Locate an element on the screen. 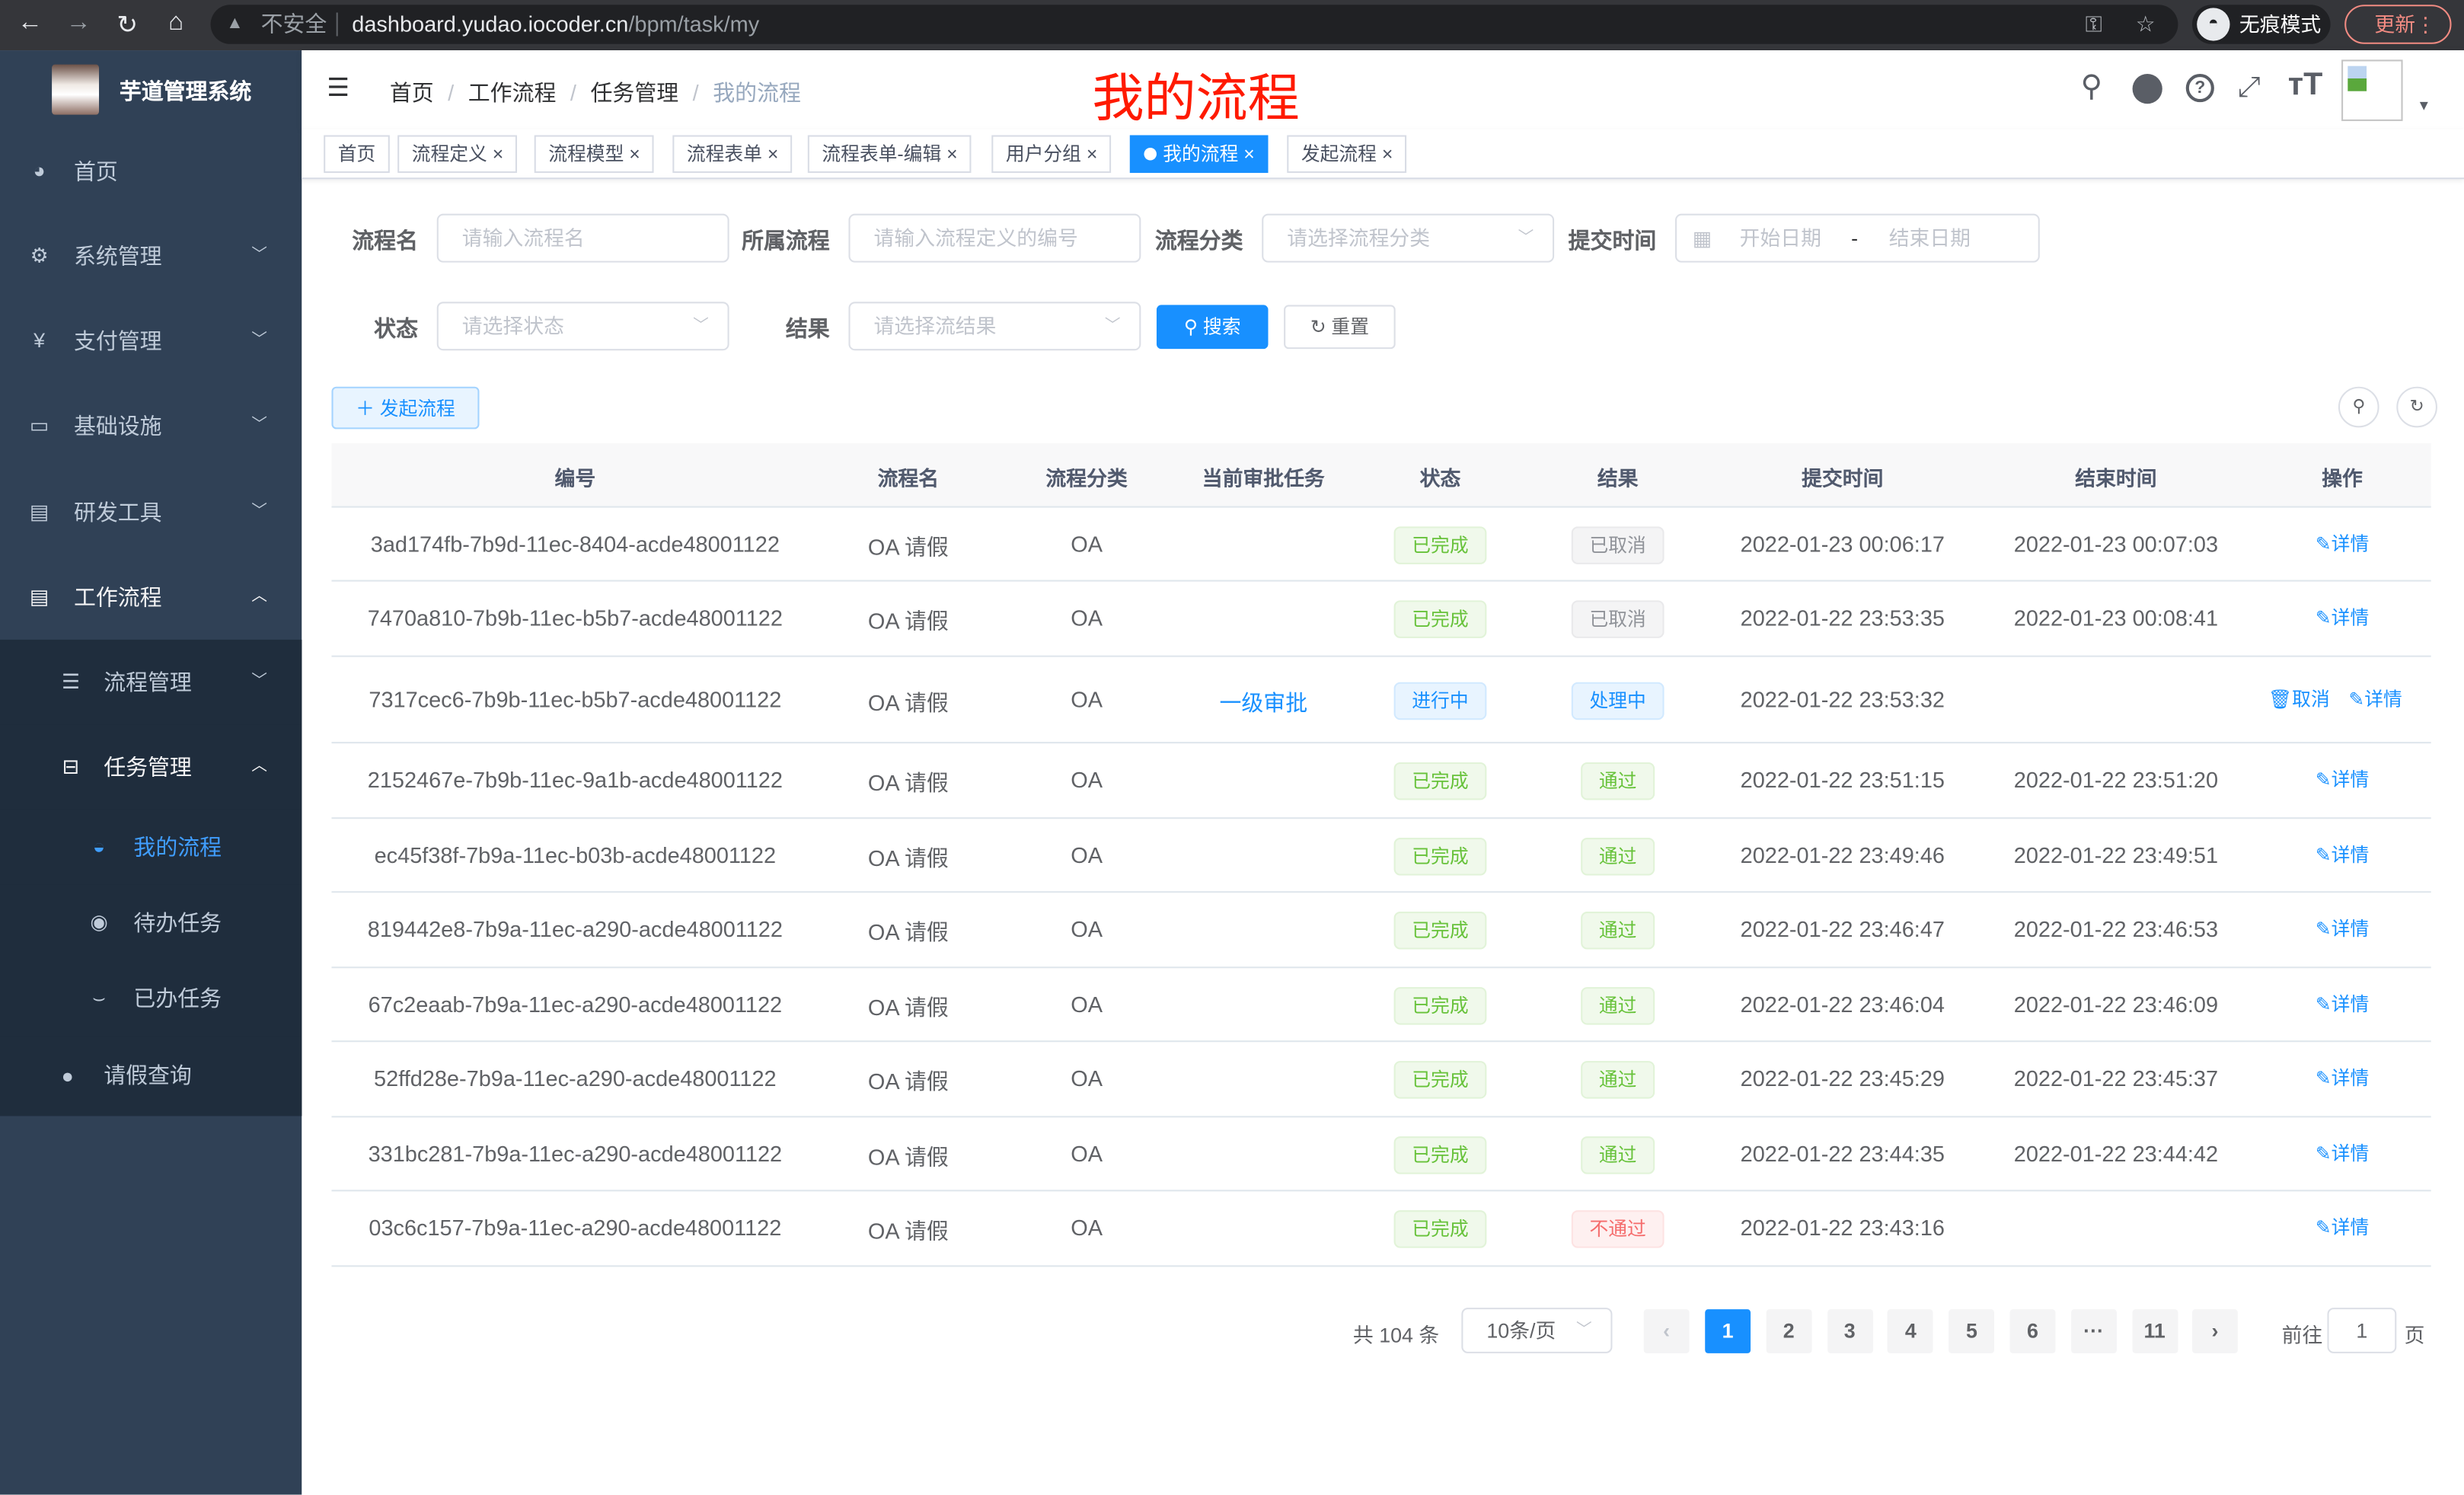  home-icon: ⌂ is located at coordinates (176, 23).